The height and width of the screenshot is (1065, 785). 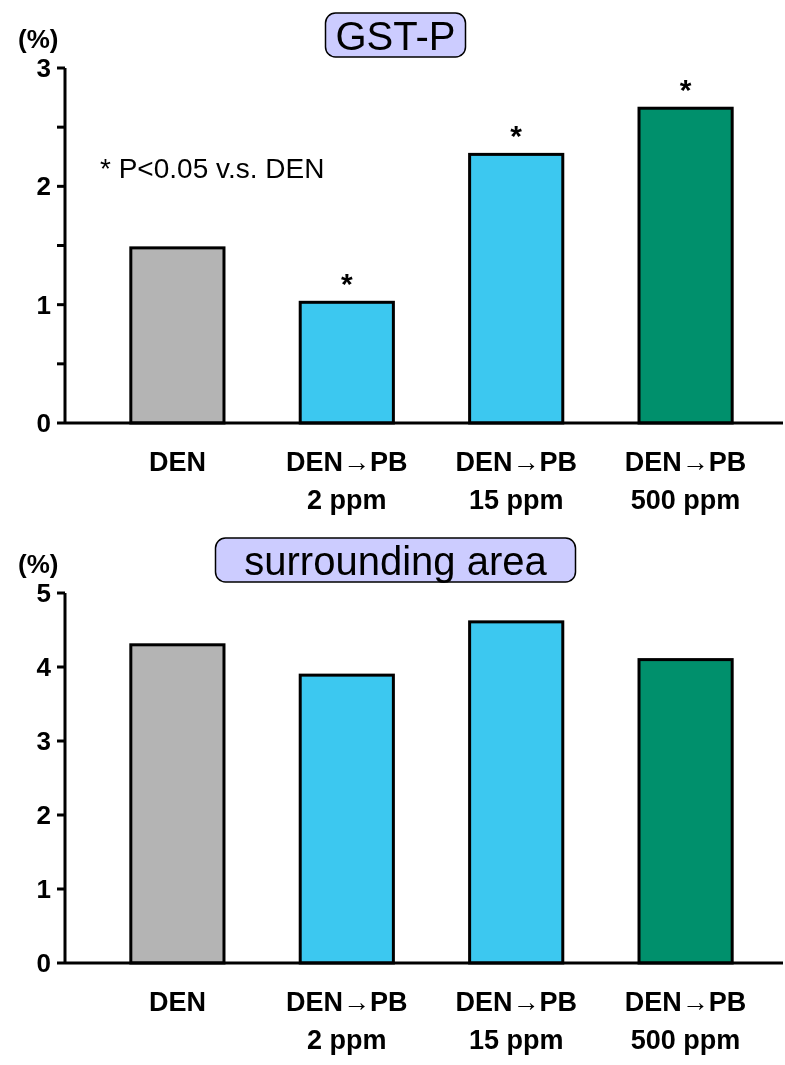 I want to click on chart-title: surrounding area, so click(x=396, y=561).